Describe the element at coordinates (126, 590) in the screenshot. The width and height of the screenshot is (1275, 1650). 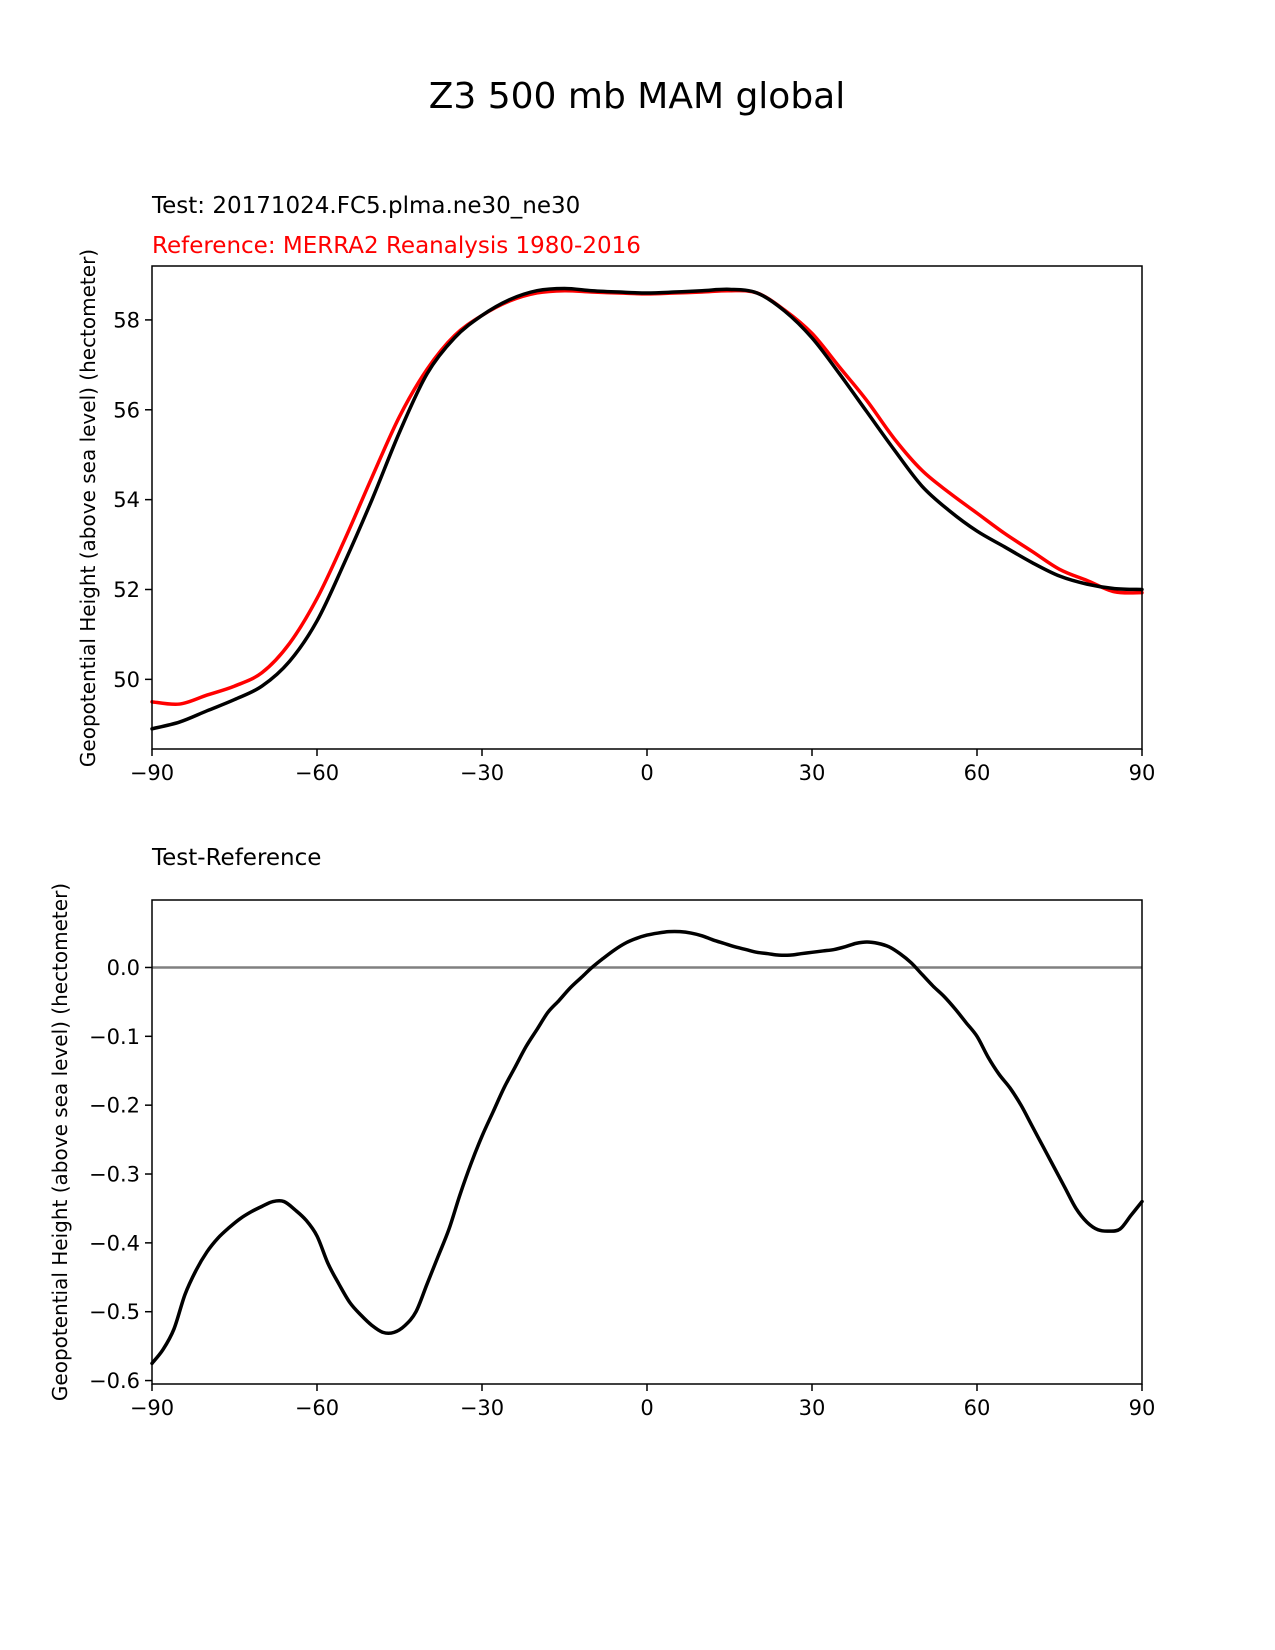
I see `top-y-tick-label: 52` at that location.